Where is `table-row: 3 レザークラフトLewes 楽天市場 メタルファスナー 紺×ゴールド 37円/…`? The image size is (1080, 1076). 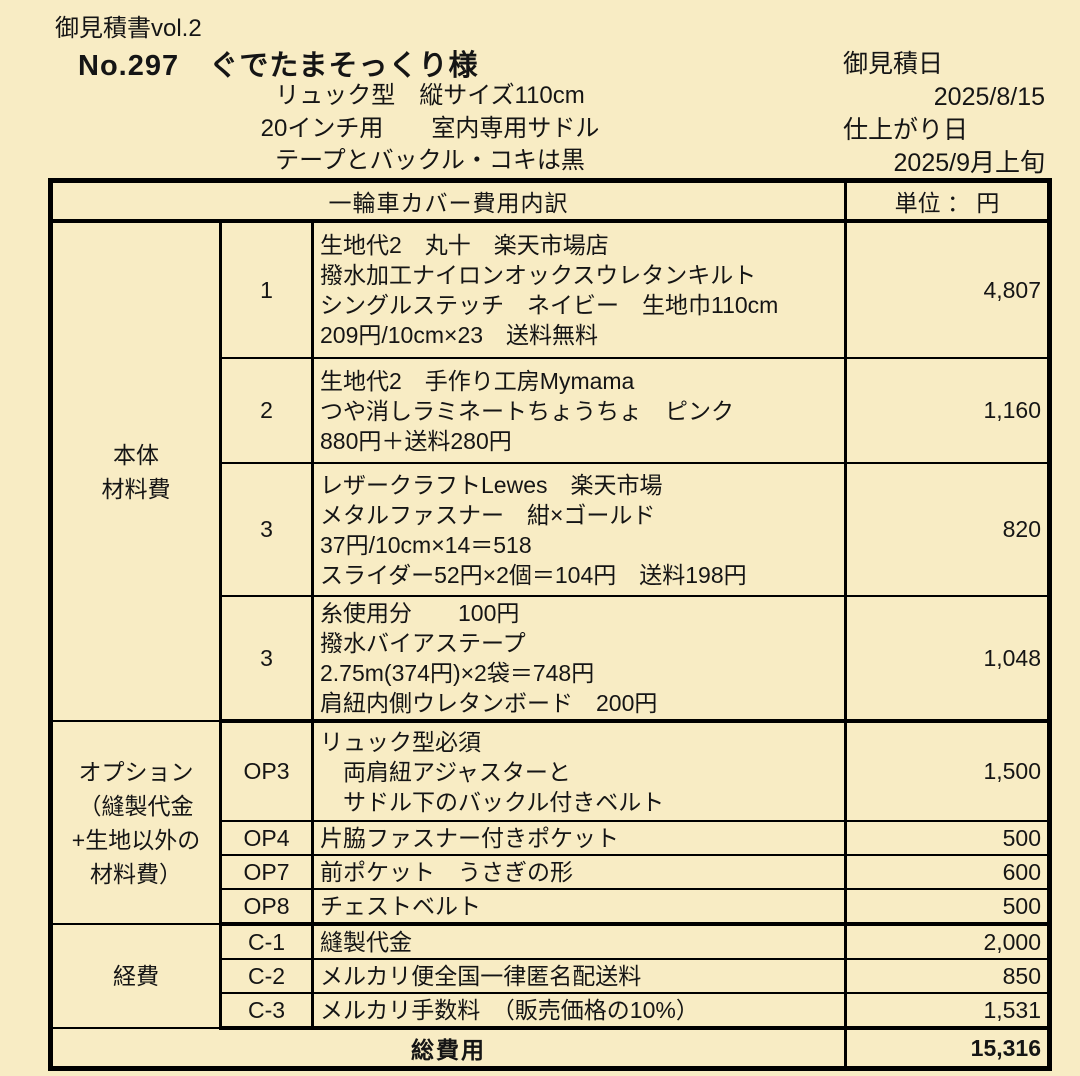
table-row: 3 レザークラフトLewes 楽天市場 メタルファスナー 紺×ゴールド 37円/… is located at coordinates (551, 529).